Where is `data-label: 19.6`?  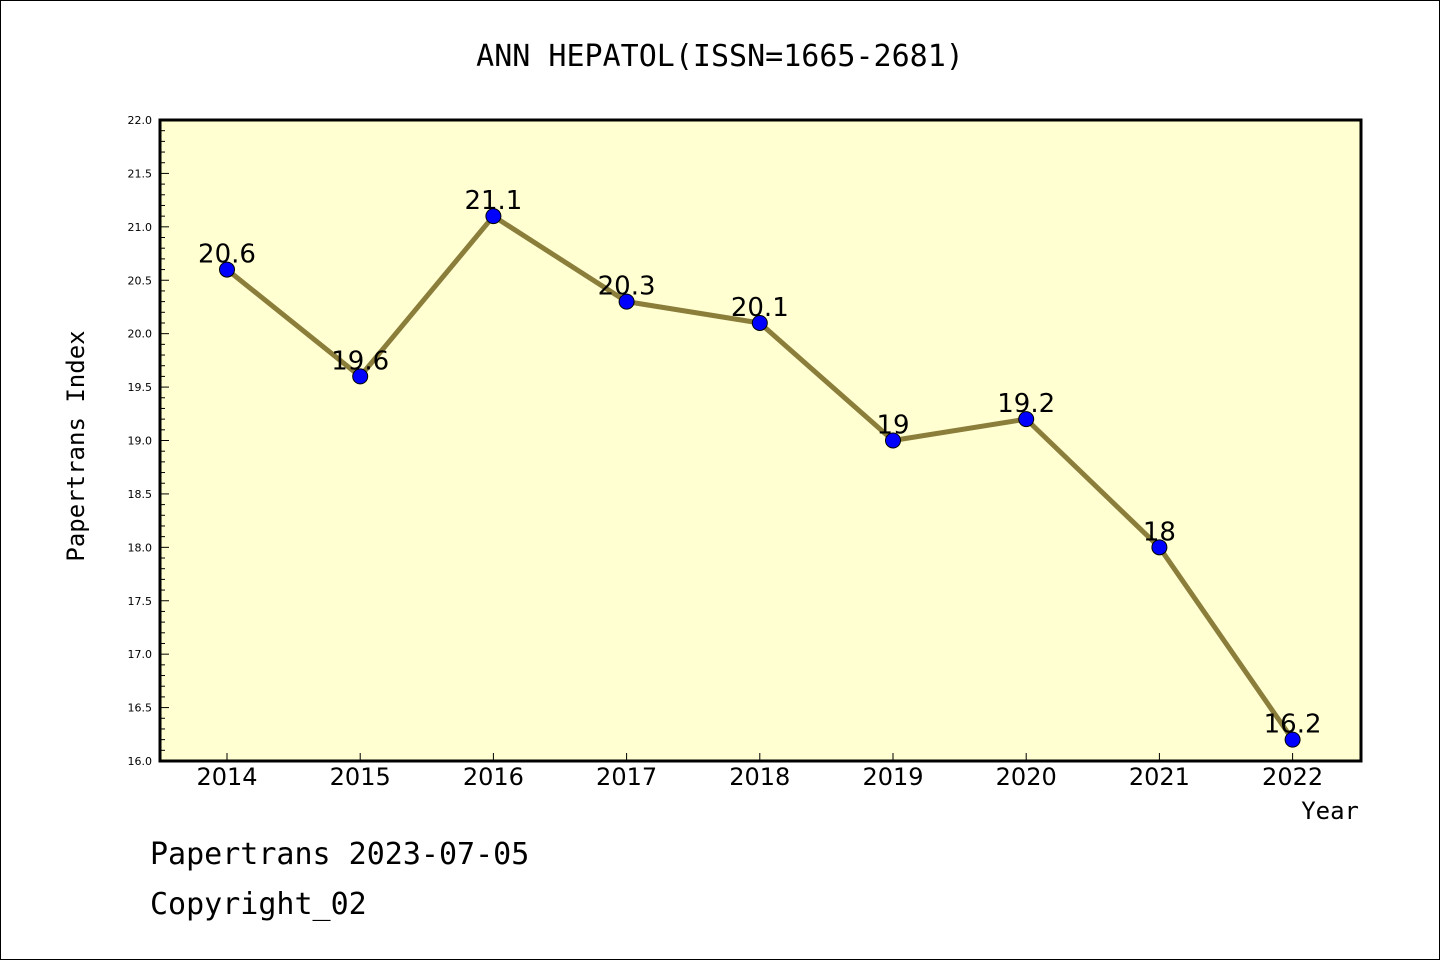 data-label: 19.6 is located at coordinates (360, 361).